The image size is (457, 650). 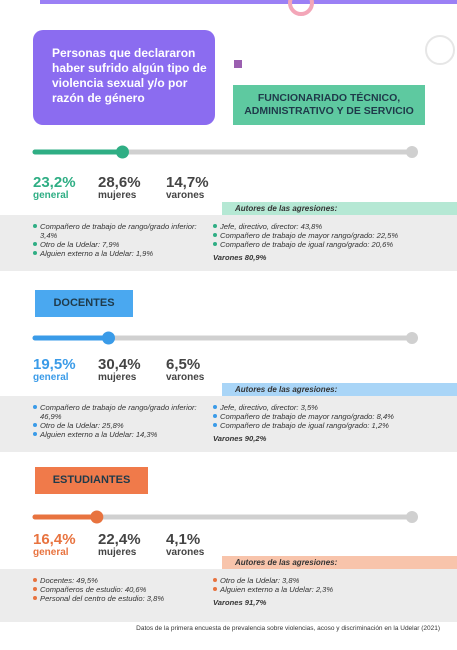 What do you see at coordinates (54, 182) in the screenshot?
I see `stat-value: 23,2%` at bounding box center [54, 182].